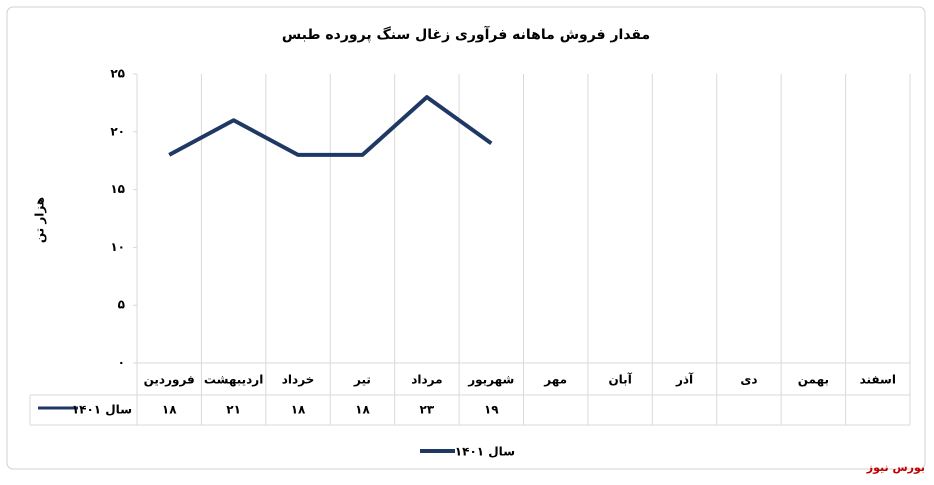 This screenshot has height=485, width=934. What do you see at coordinates (169, 380) in the screenshot?
I see `x-tick-label: فروردین` at bounding box center [169, 380].